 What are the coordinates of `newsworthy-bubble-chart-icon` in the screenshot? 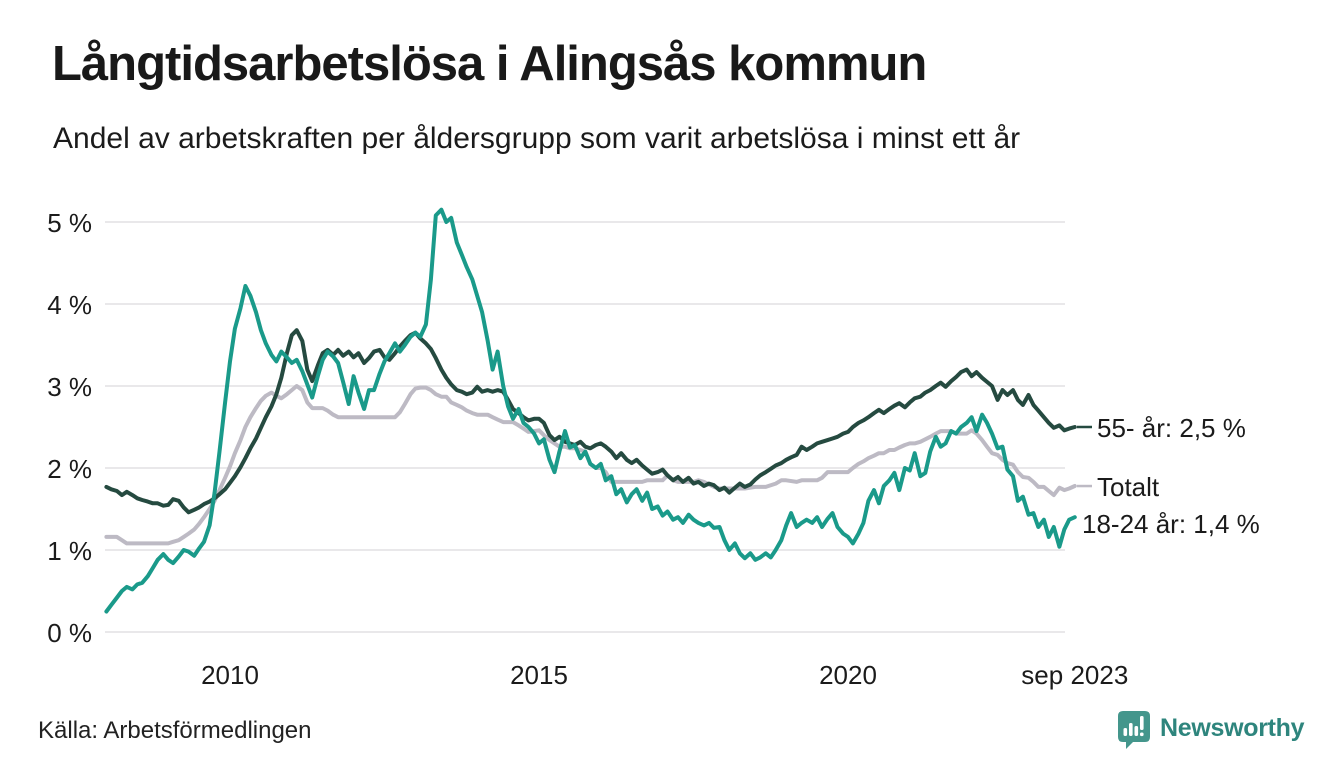 It's located at (1134, 730).